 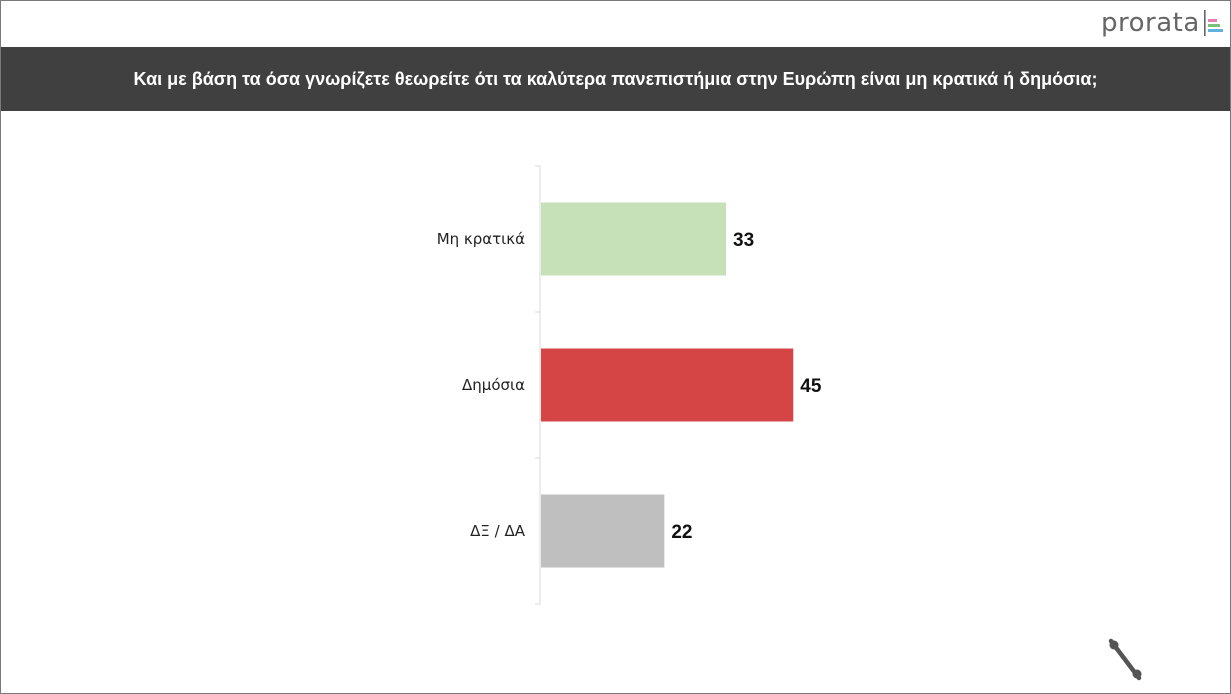 I want to click on value-label: 45, so click(x=811, y=386).